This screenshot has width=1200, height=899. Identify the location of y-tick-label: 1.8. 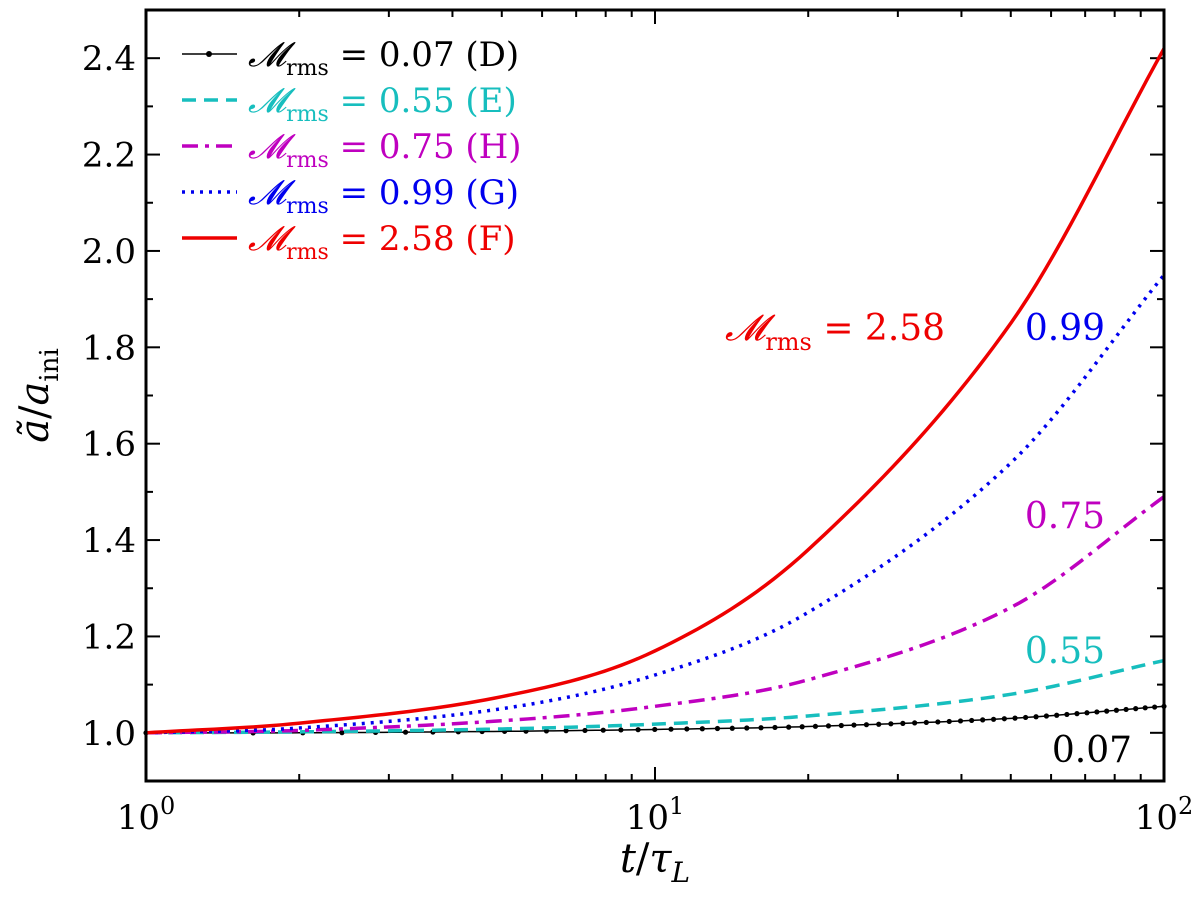
(109, 348).